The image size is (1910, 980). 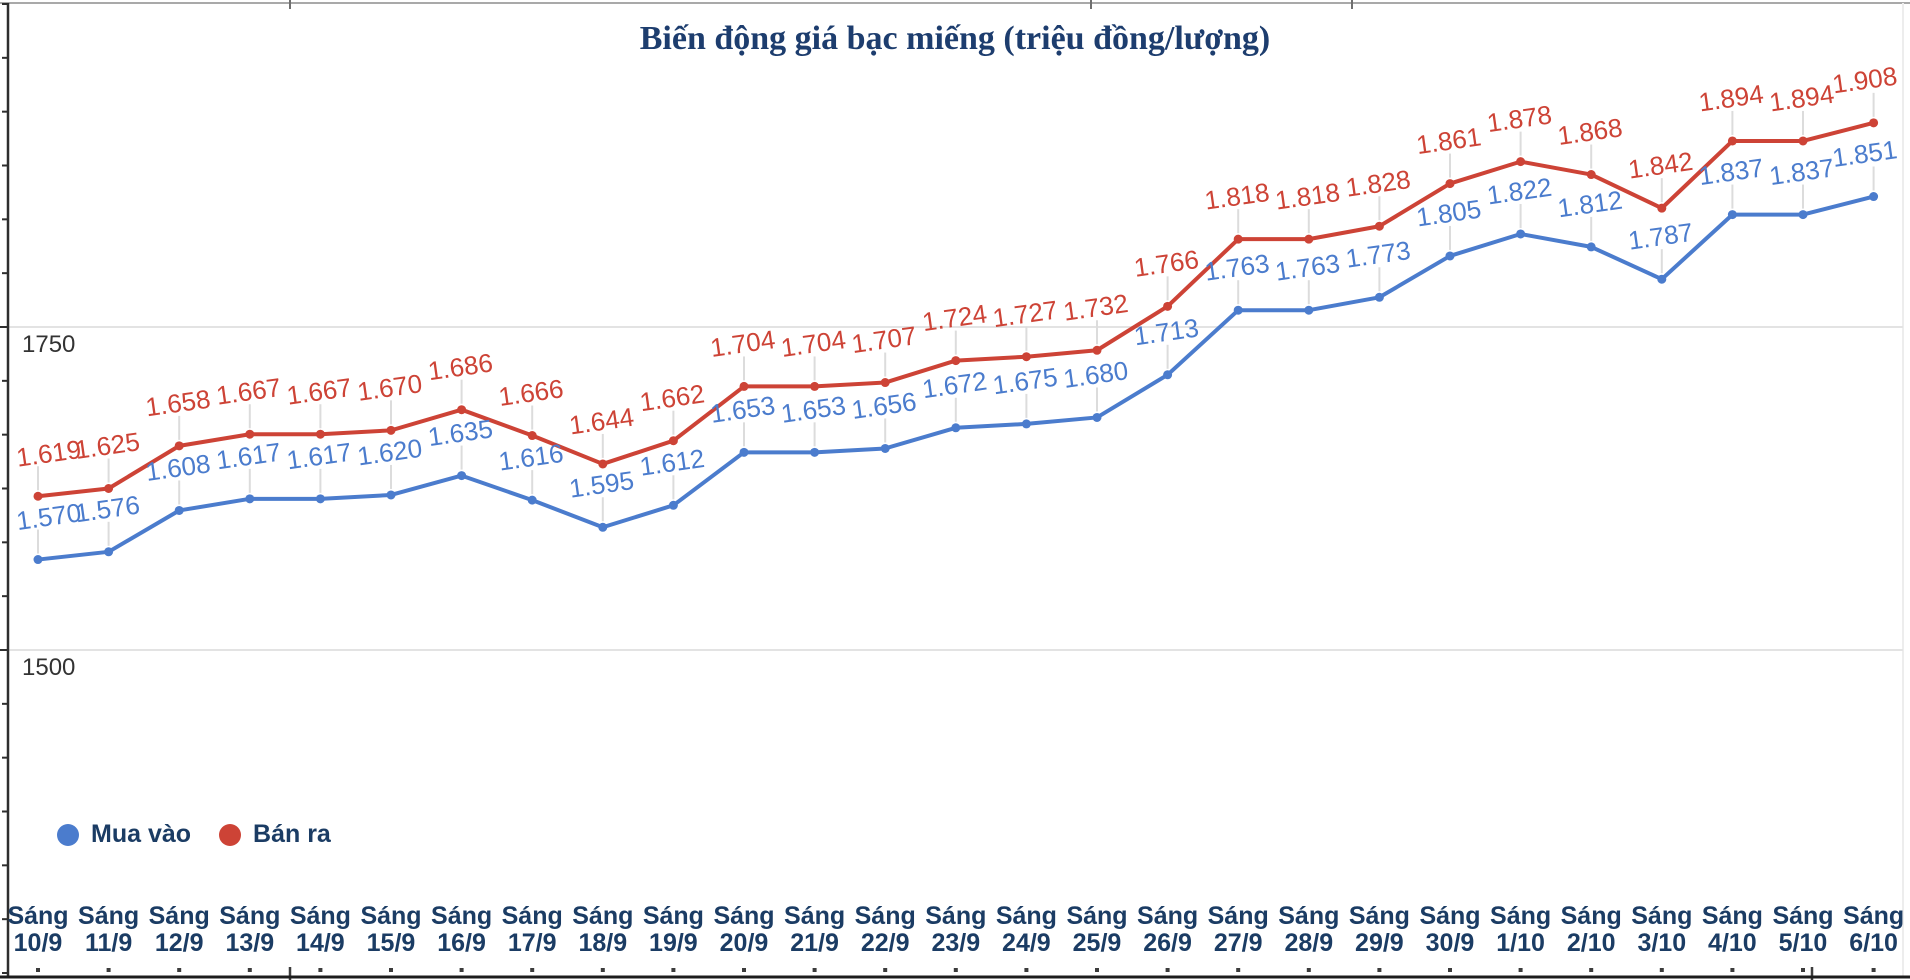 What do you see at coordinates (292, 834) in the screenshot?
I see `legend-label-ban-ra: Bán ra` at bounding box center [292, 834].